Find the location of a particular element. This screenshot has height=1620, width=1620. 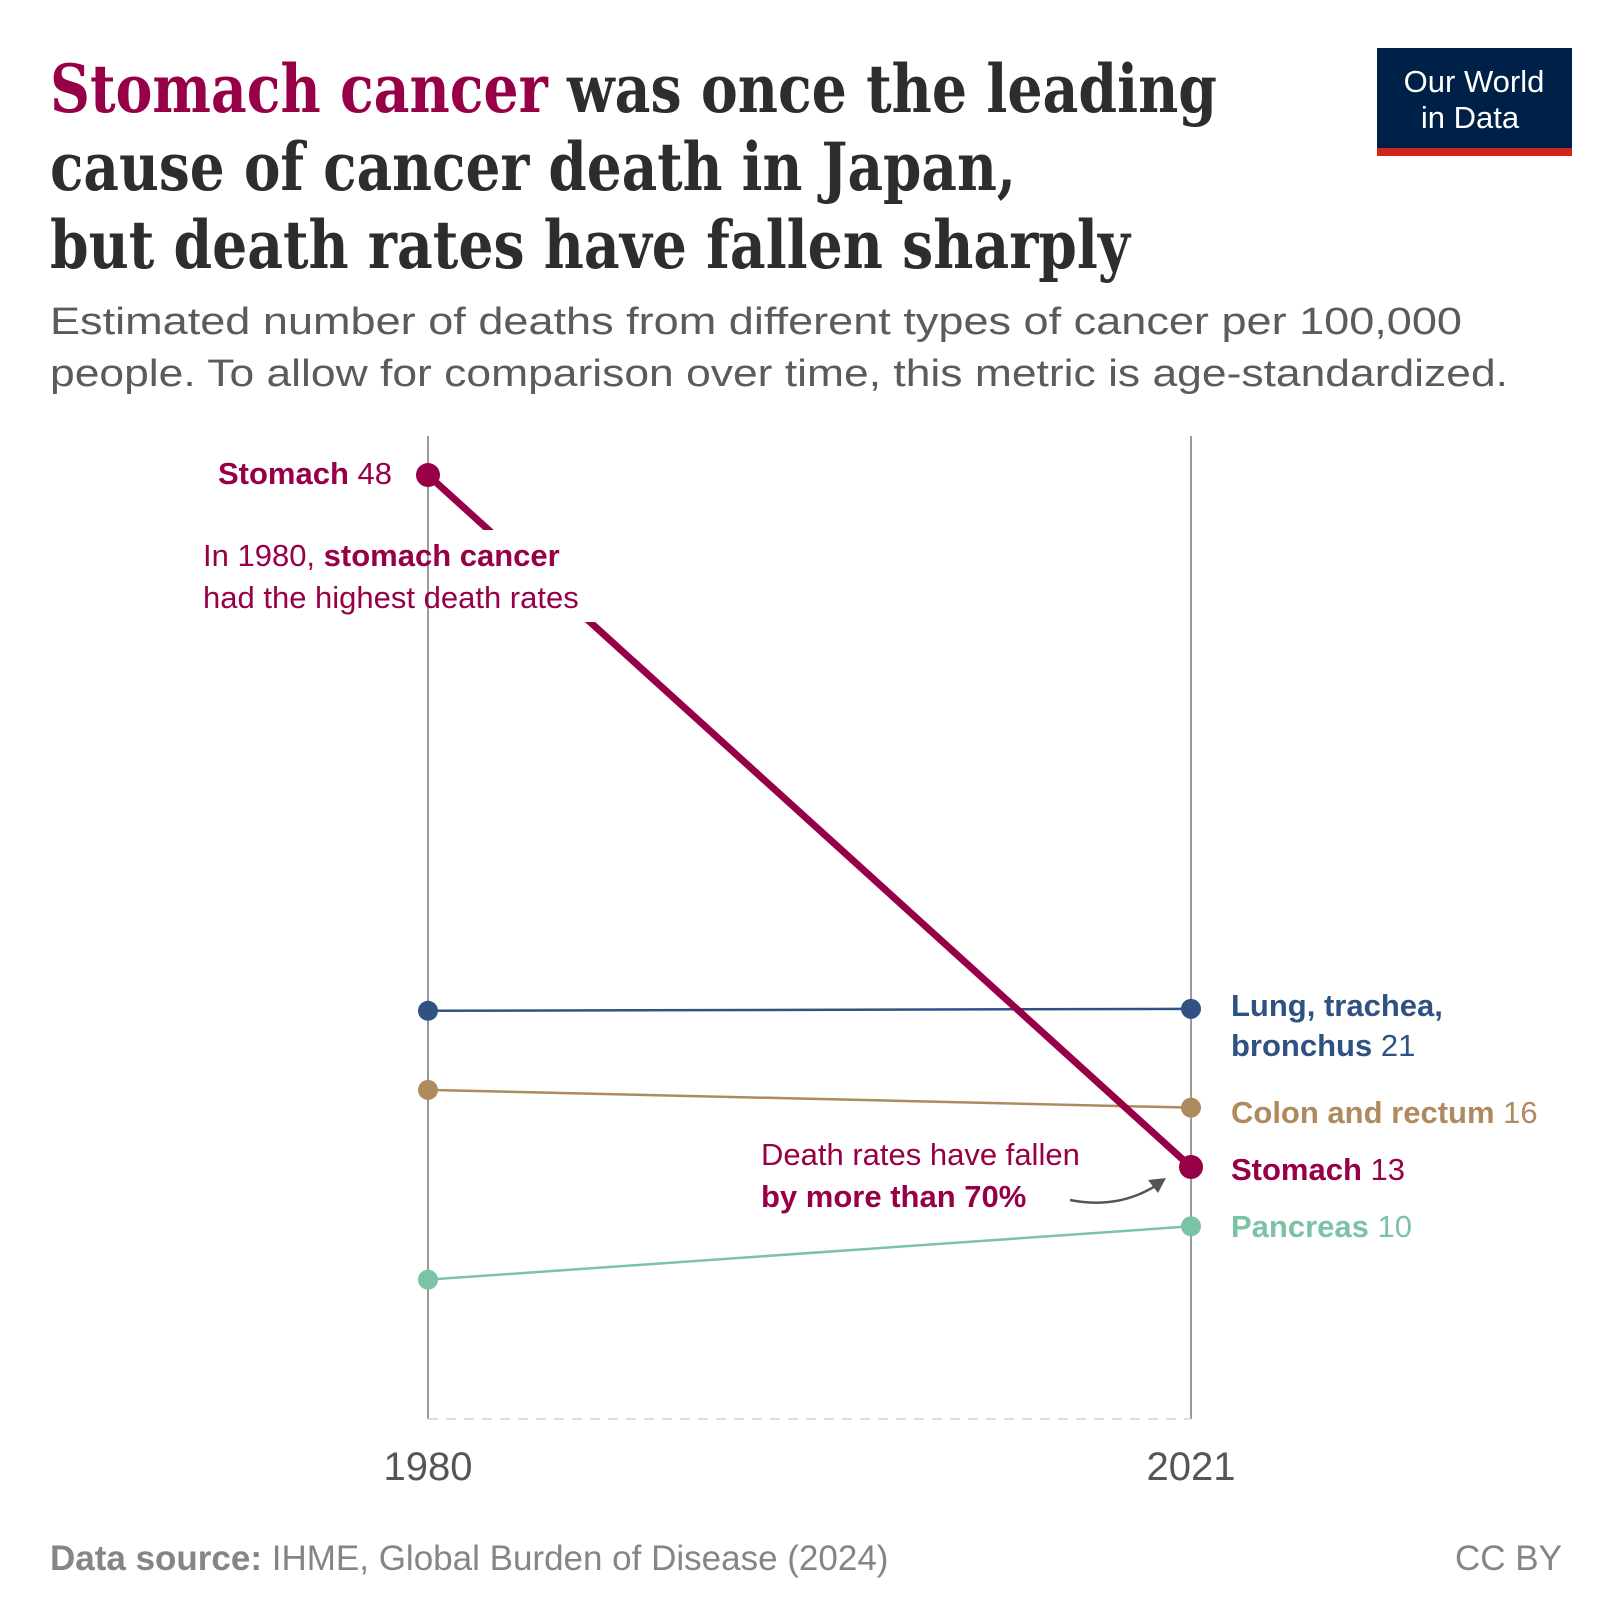

tick-label-1980: 1980 is located at coordinates (428, 1467).